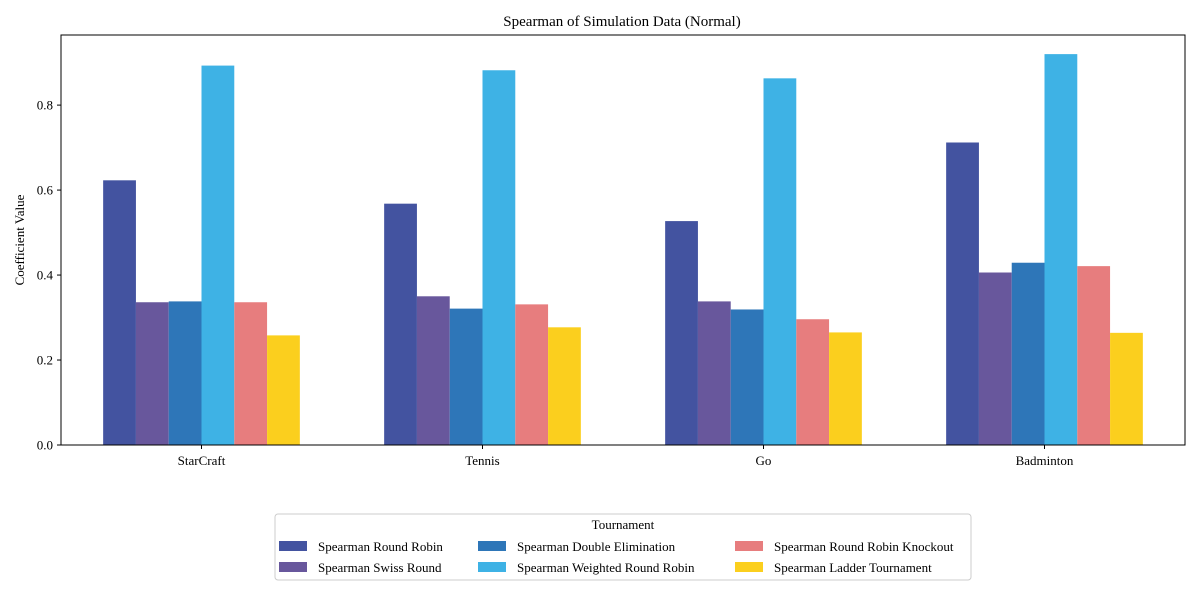  Describe the element at coordinates (45, 275) in the screenshot. I see `y-tick-label: 0.4` at that location.